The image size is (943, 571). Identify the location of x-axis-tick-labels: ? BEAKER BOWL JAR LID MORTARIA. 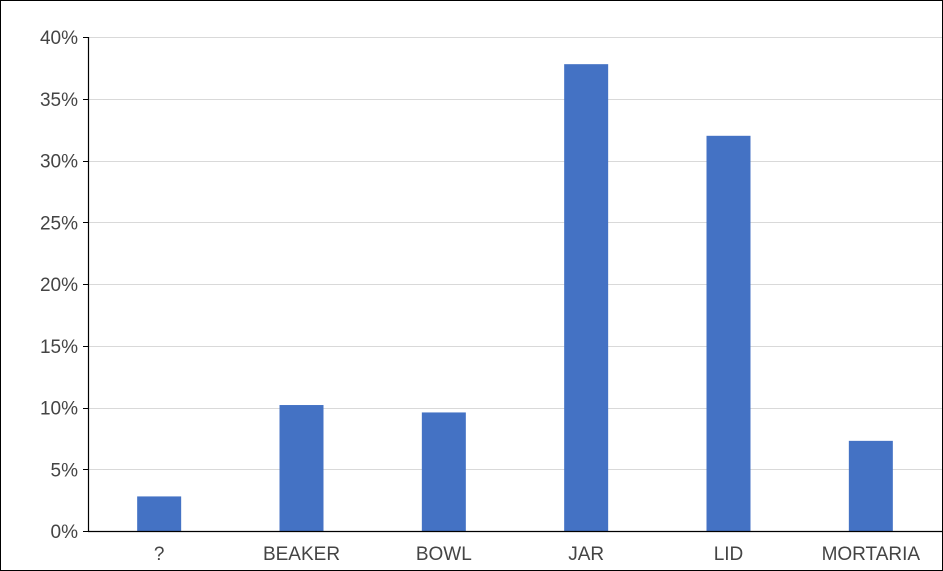
(537, 554).